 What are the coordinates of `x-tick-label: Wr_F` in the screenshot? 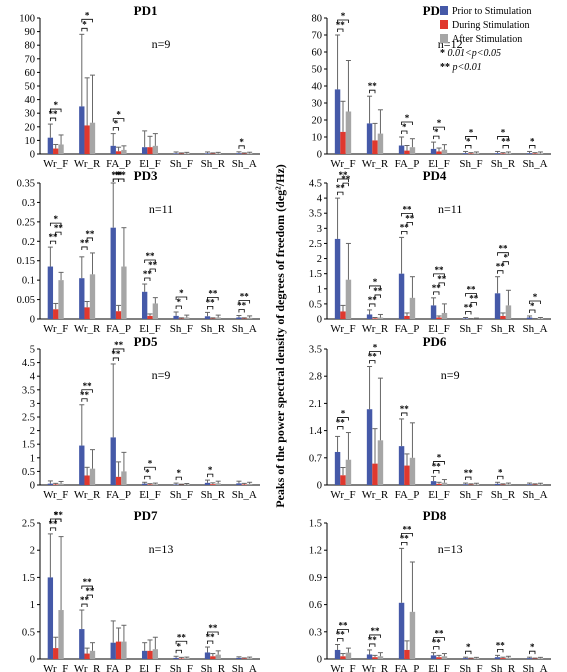 It's located at (55, 164).